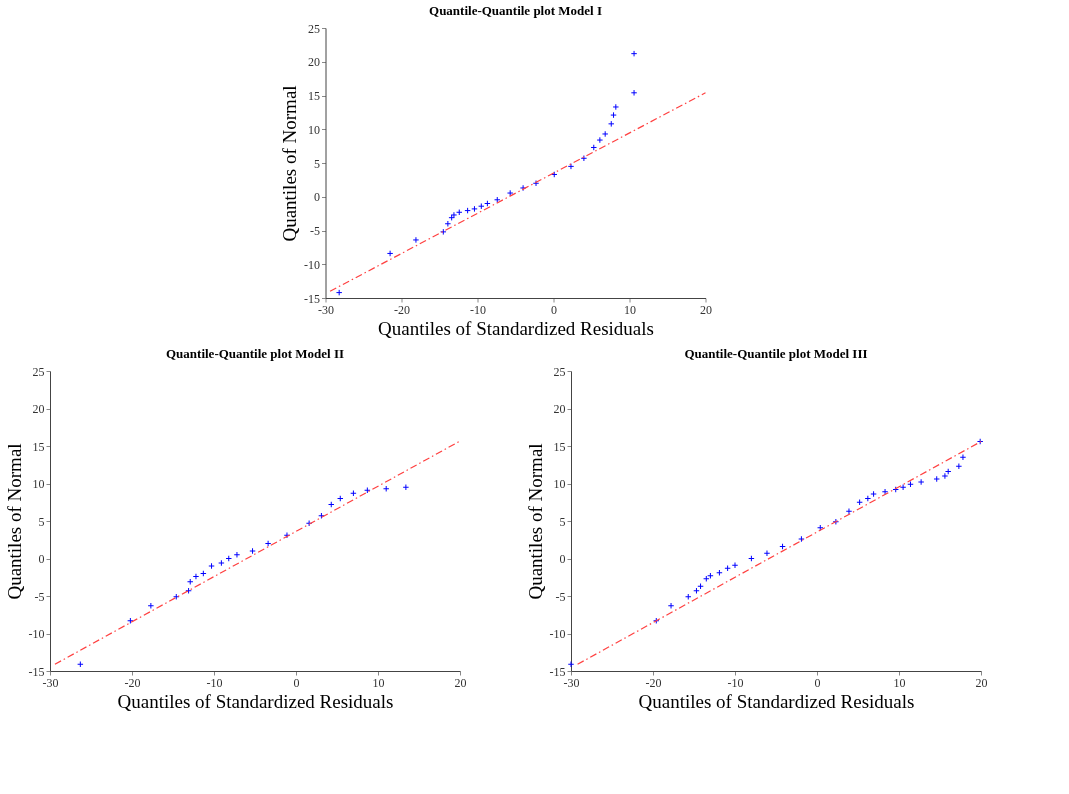 The height and width of the screenshot is (794, 1069). I want to click on chart-title: Quantile-Quantile plot Model I, so click(515, 10).